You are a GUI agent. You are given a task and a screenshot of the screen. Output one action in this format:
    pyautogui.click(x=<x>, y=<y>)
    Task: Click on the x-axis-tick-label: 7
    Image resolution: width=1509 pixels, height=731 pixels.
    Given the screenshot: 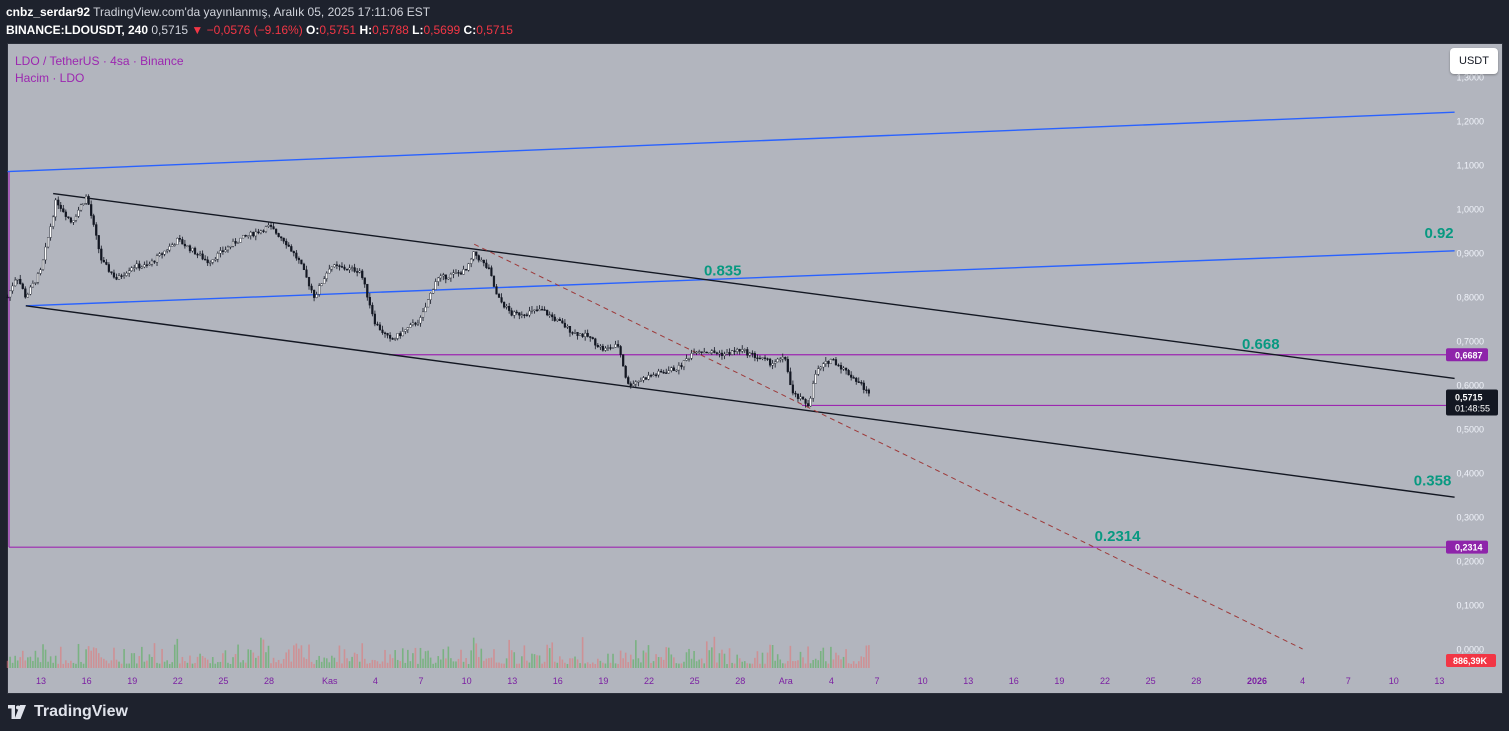 What is the action you would take?
    pyautogui.click(x=876, y=681)
    